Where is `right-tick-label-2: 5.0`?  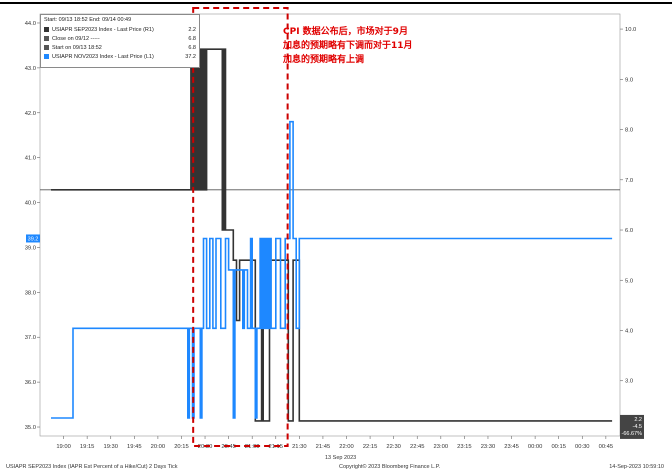
right-tick-label-2: 5.0 is located at coordinates (629, 281).